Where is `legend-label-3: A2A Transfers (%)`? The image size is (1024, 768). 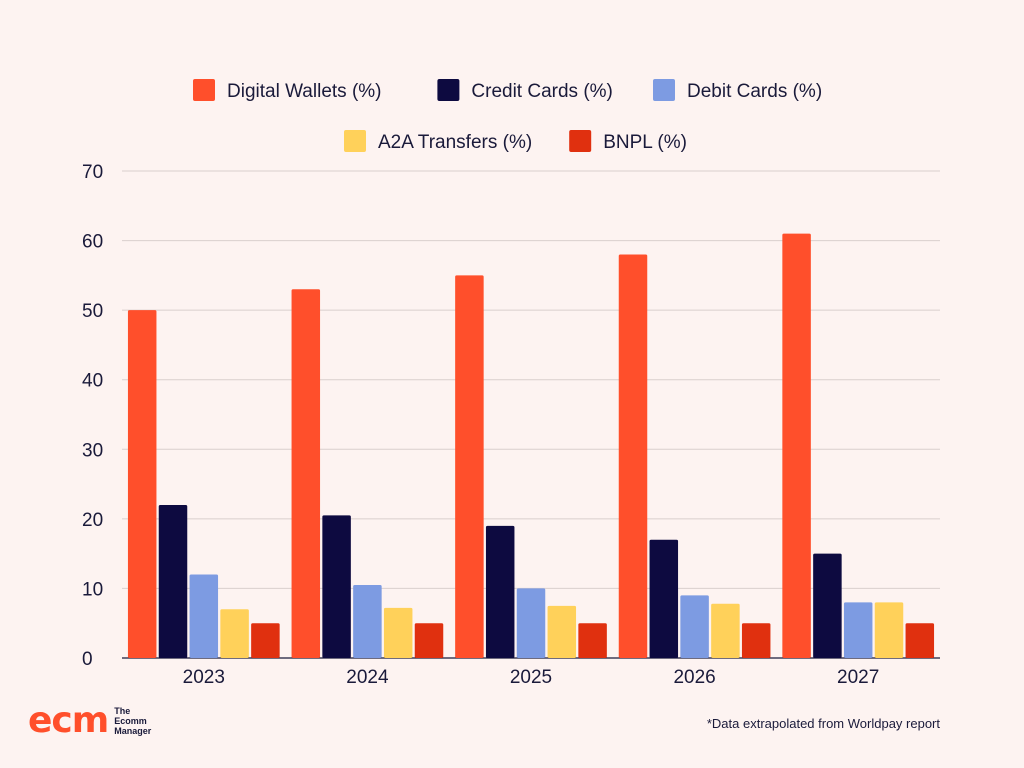
legend-label-3: A2A Transfers (%) is located at coordinates (455, 142).